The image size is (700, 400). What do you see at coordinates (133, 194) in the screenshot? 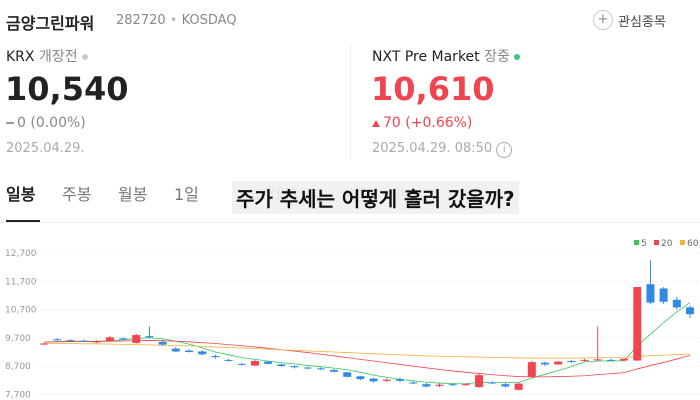
I see `tab: 월봉` at bounding box center [133, 194].